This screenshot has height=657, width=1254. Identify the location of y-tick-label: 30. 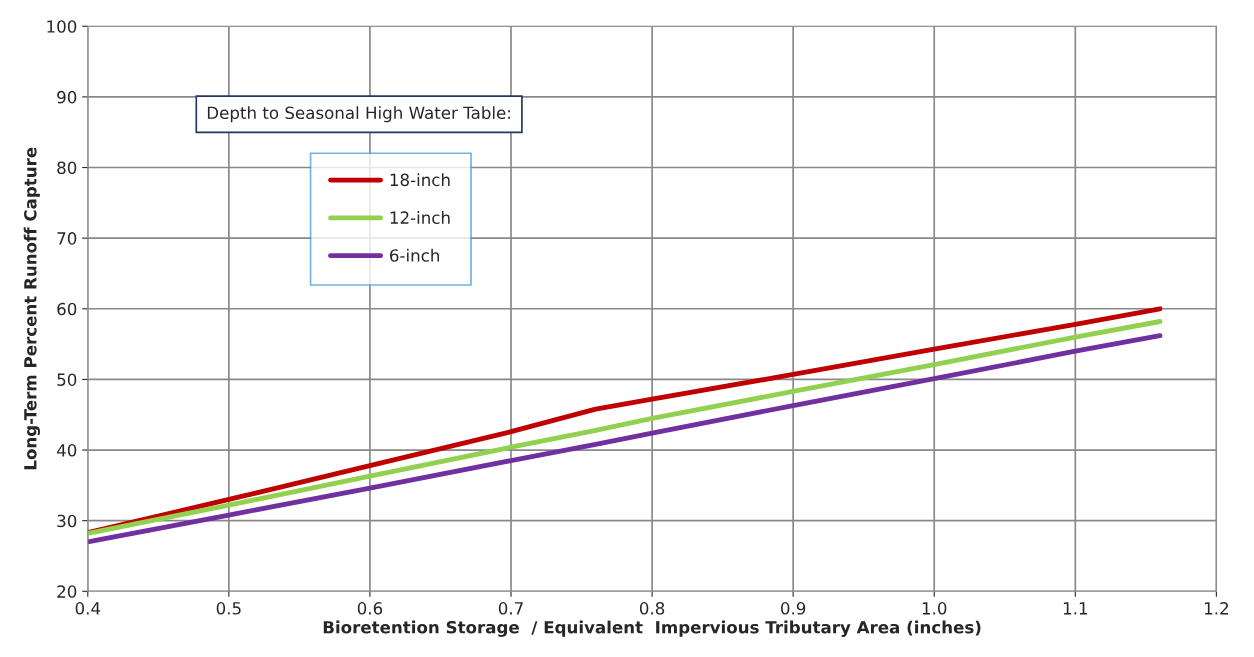
(67, 521).